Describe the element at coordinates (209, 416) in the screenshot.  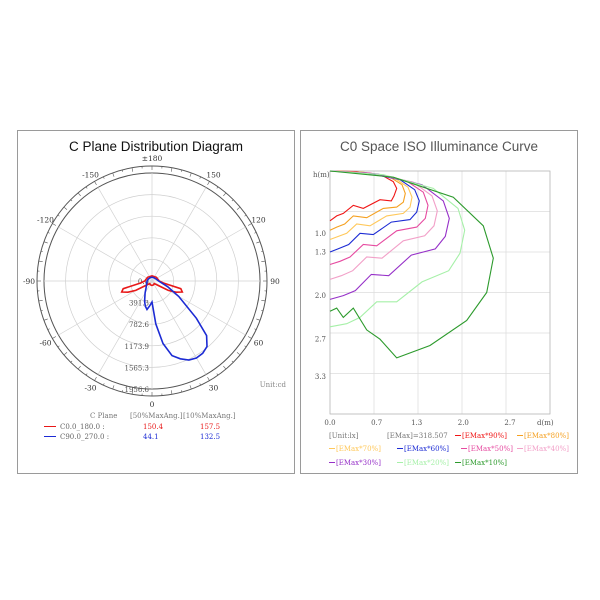
I see `table-header-tenth: [10%MaxAng.]` at that location.